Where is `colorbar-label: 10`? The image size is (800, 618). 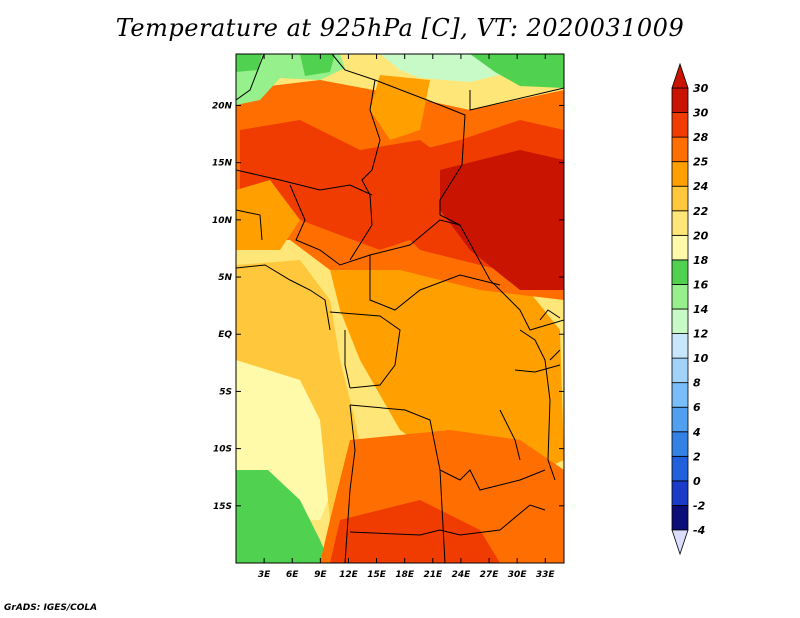
colorbar-label: 10 is located at coordinates (701, 358).